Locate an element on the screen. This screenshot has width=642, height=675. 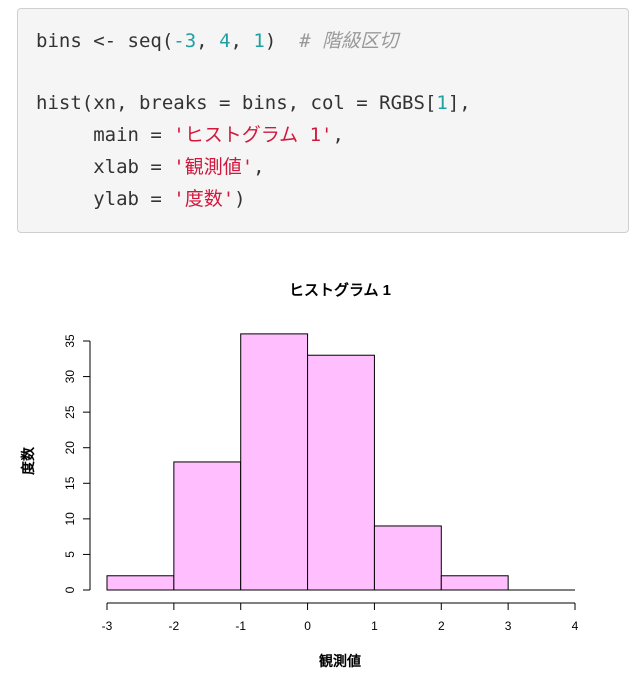
code-text: hist(xn, breaks = bins, col = RGBS[ is located at coordinates (236, 103).